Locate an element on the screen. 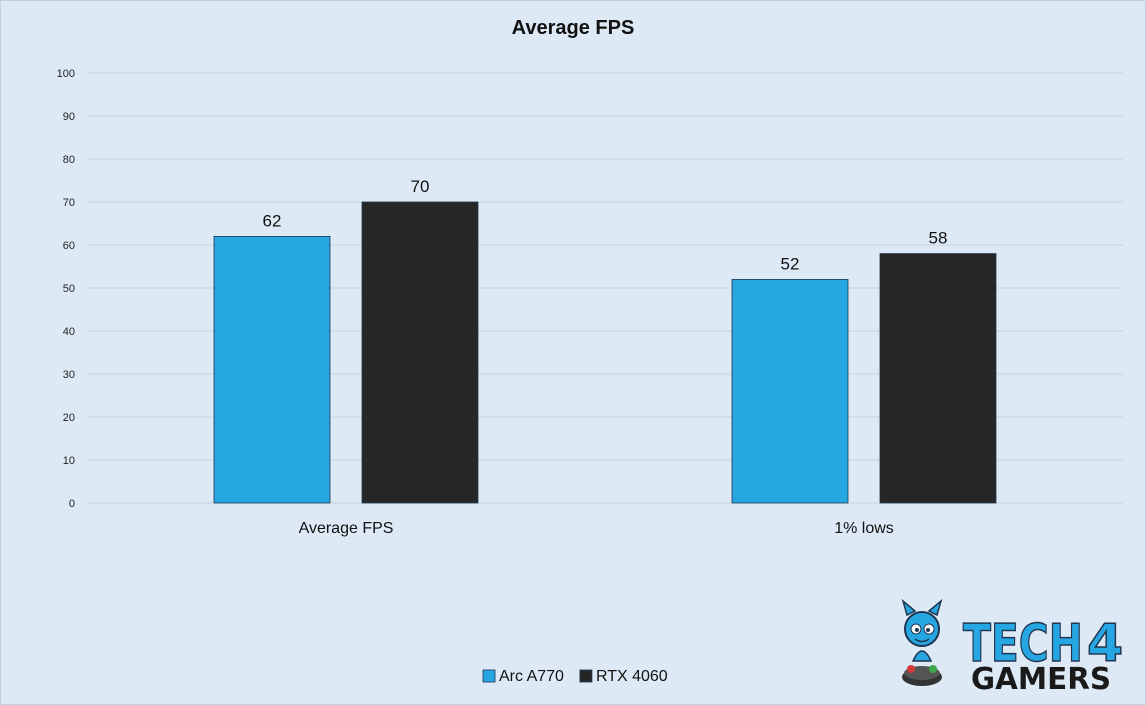 The width and height of the screenshot is (1146, 705). y-tick-label: 100 is located at coordinates (66, 74).